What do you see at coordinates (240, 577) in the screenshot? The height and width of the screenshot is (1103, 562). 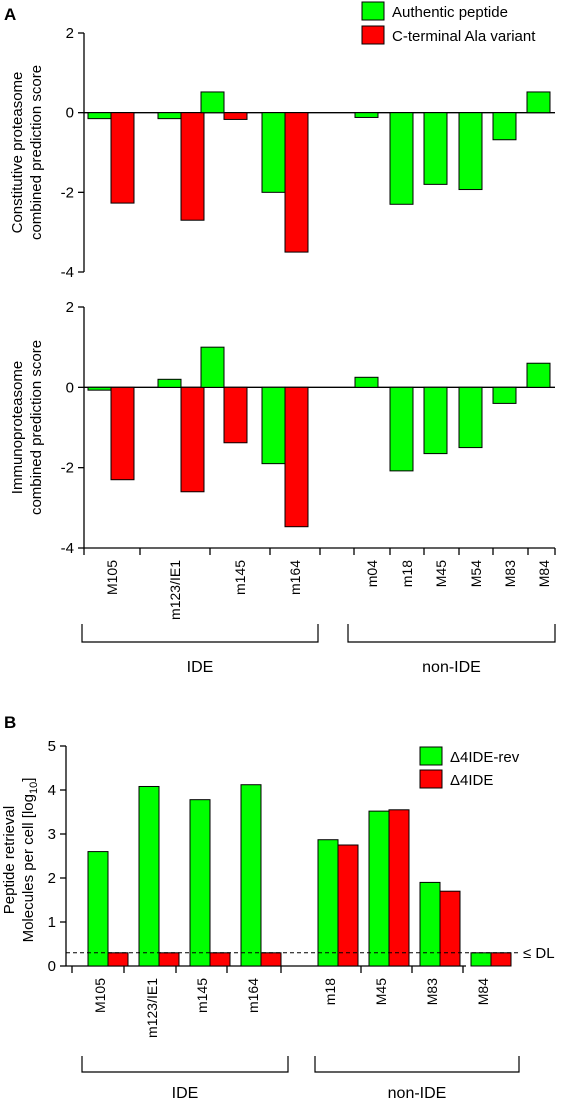 I see `x-category-a-2: m145` at bounding box center [240, 577].